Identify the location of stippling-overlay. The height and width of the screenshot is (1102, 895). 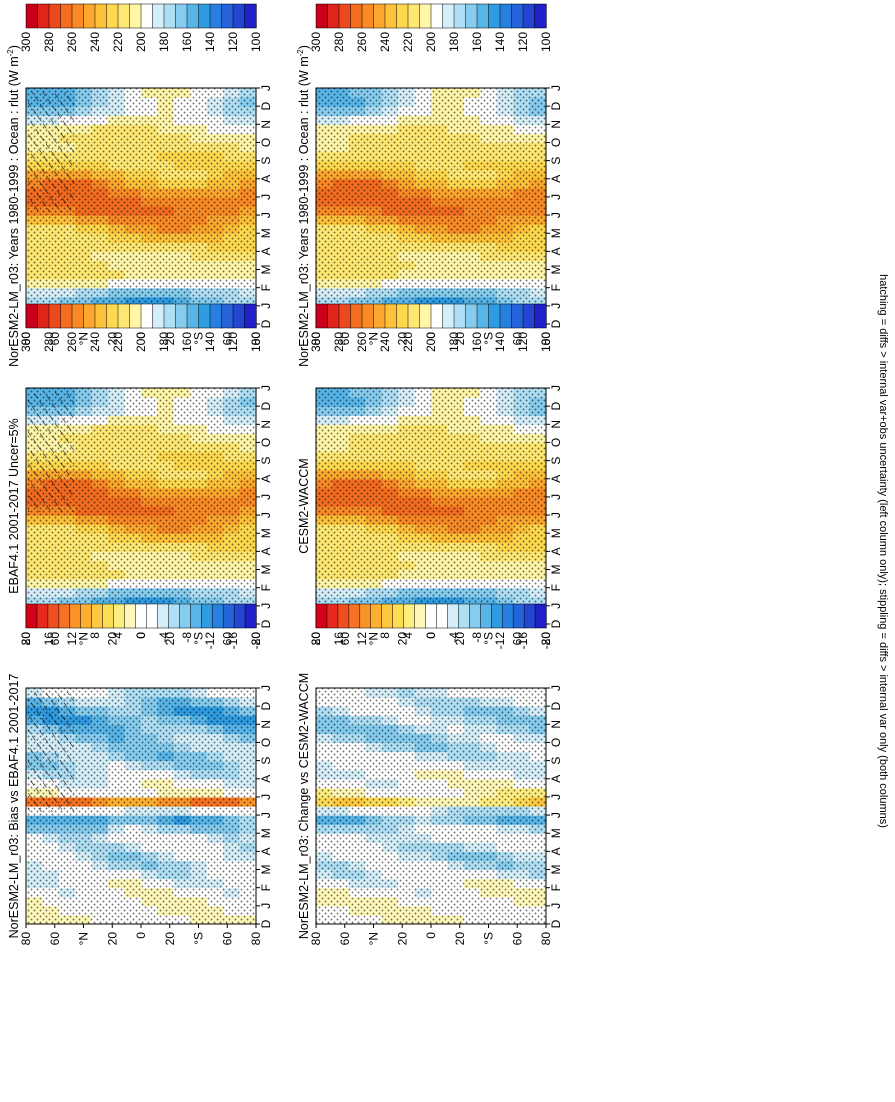
(431, 806).